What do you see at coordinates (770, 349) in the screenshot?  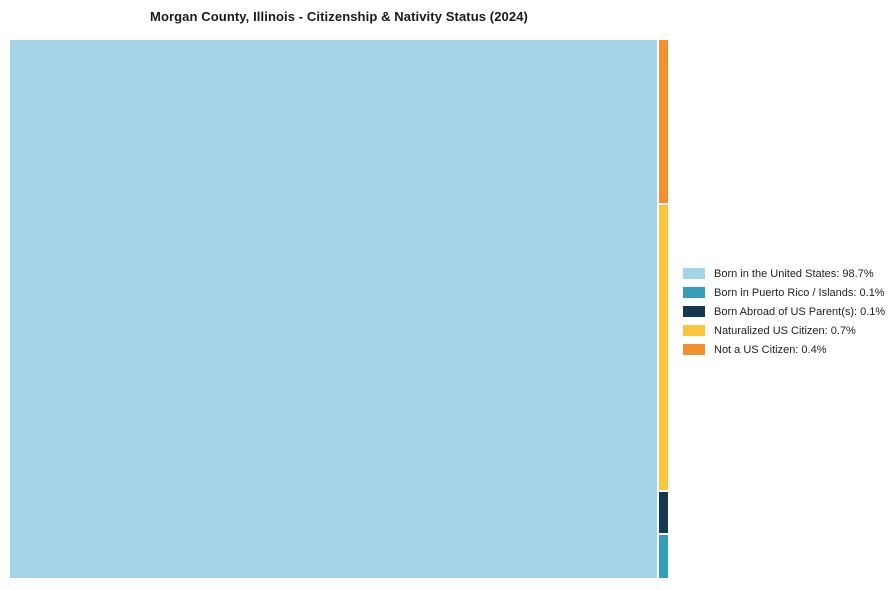 I see `legend-label: Not a US Citizen: 0.4%` at bounding box center [770, 349].